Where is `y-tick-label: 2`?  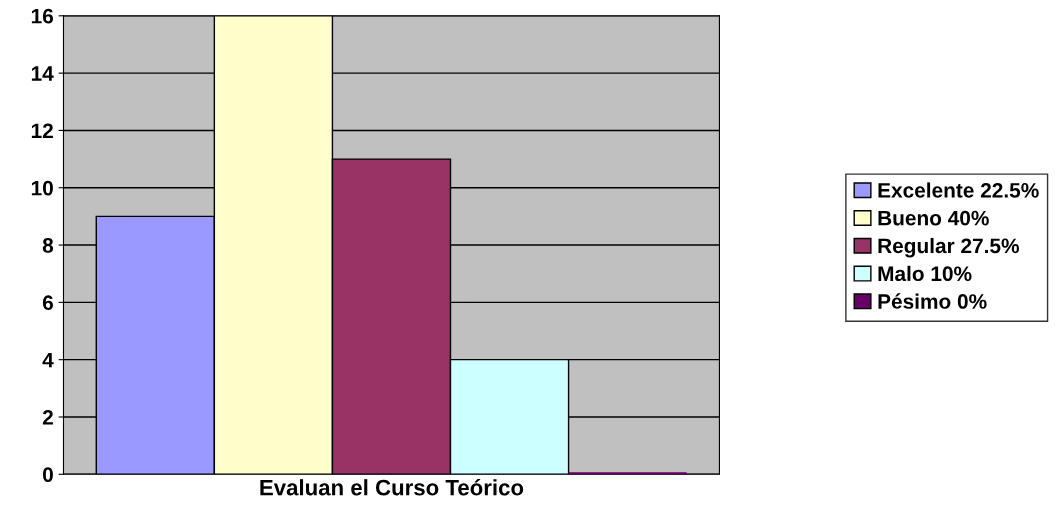 y-tick-label: 2 is located at coordinates (47, 417).